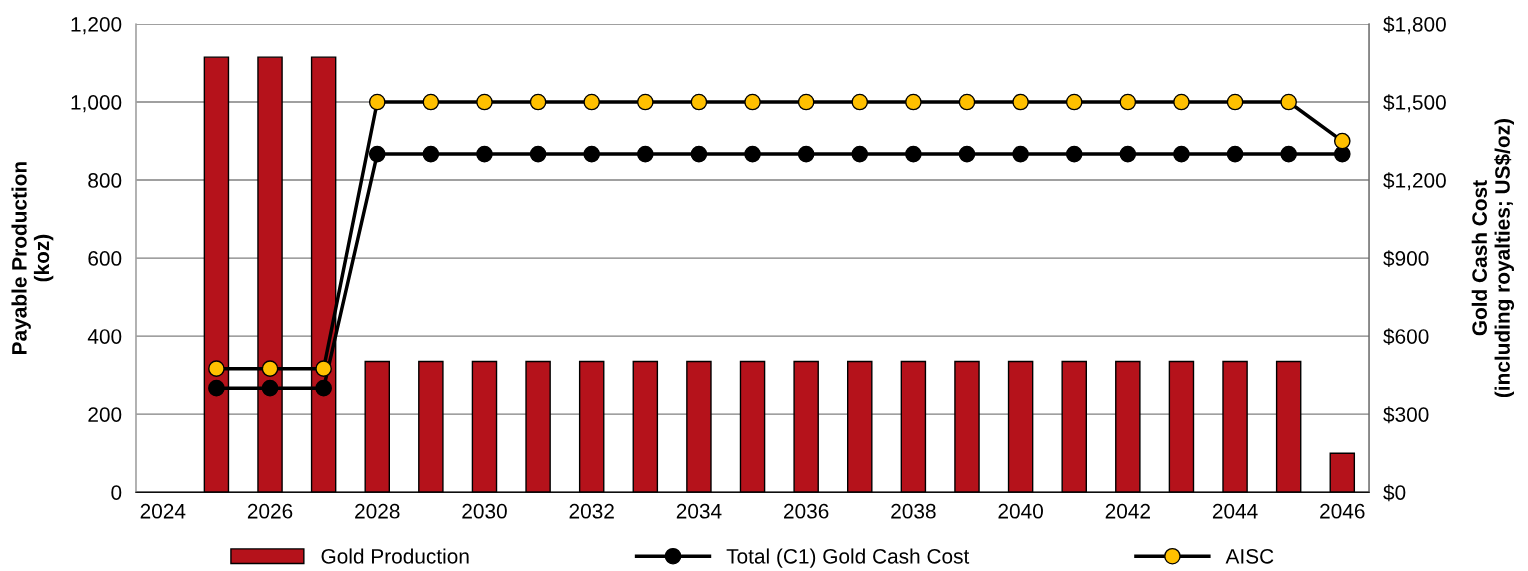 The width and height of the screenshot is (1528, 571). What do you see at coordinates (1127, 511) in the screenshot?
I see `x-tick-label: 2042` at bounding box center [1127, 511].